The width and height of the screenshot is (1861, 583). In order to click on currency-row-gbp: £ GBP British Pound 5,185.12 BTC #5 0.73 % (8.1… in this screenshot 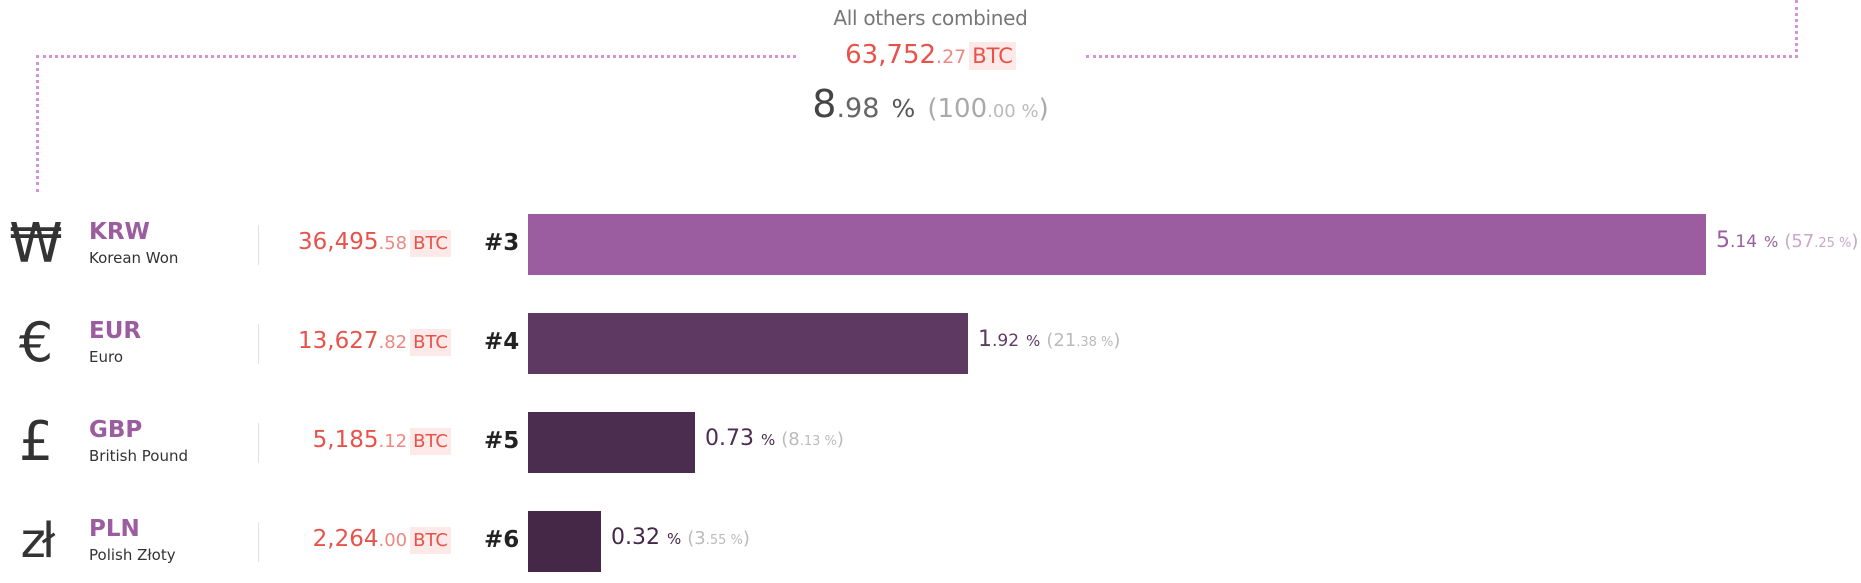, I will do `click(930, 444)`.